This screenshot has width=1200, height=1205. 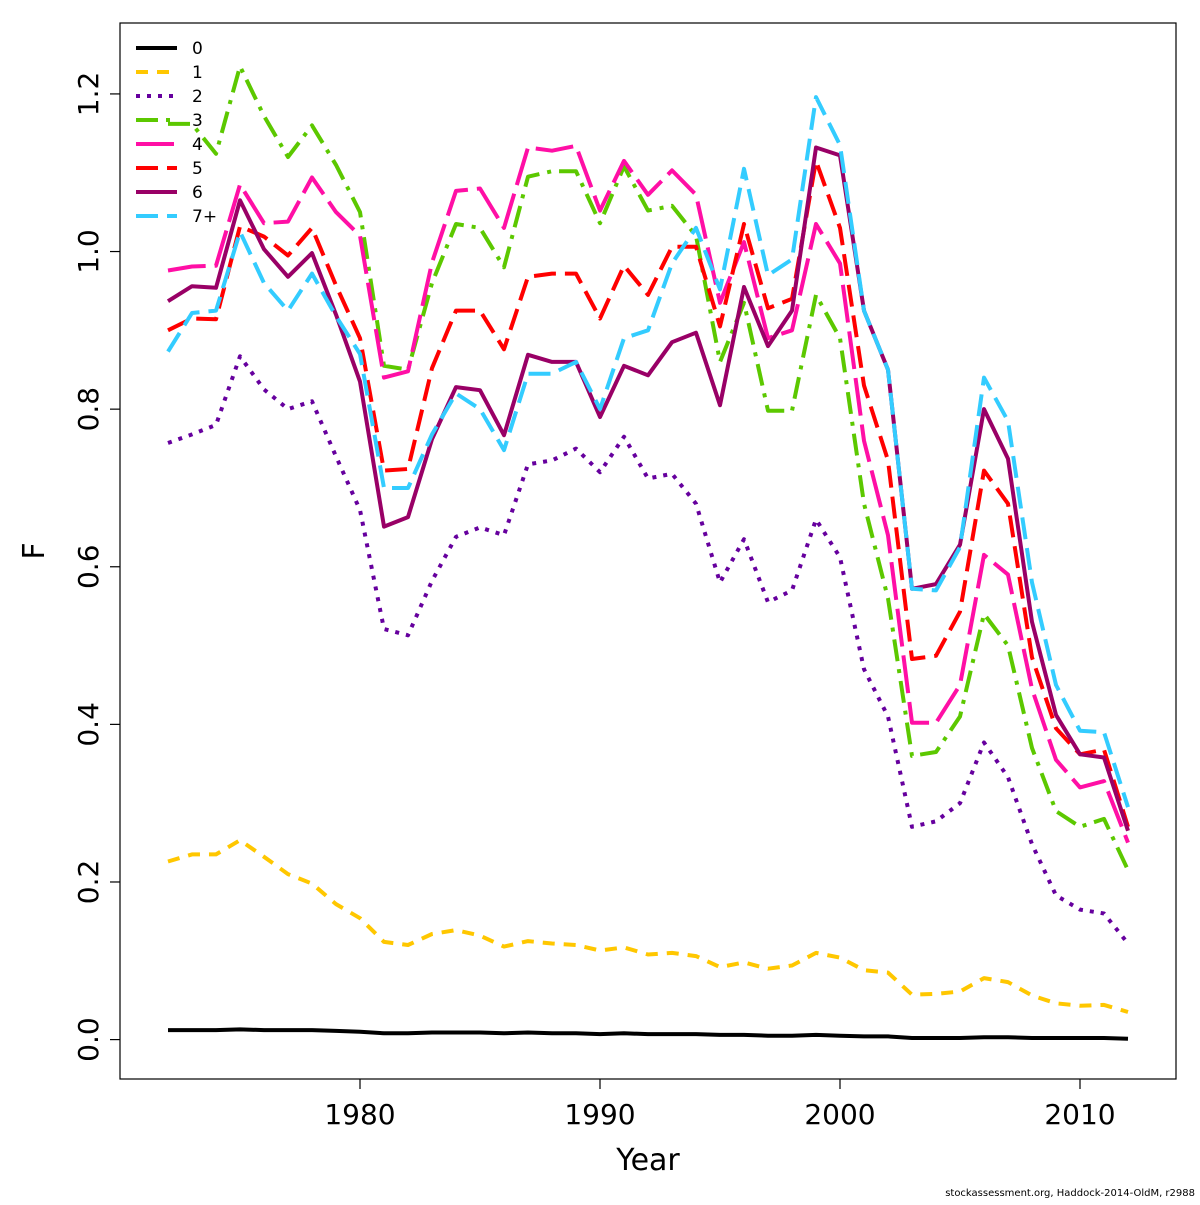 I want to click on legend-label: 6, so click(x=197, y=193).